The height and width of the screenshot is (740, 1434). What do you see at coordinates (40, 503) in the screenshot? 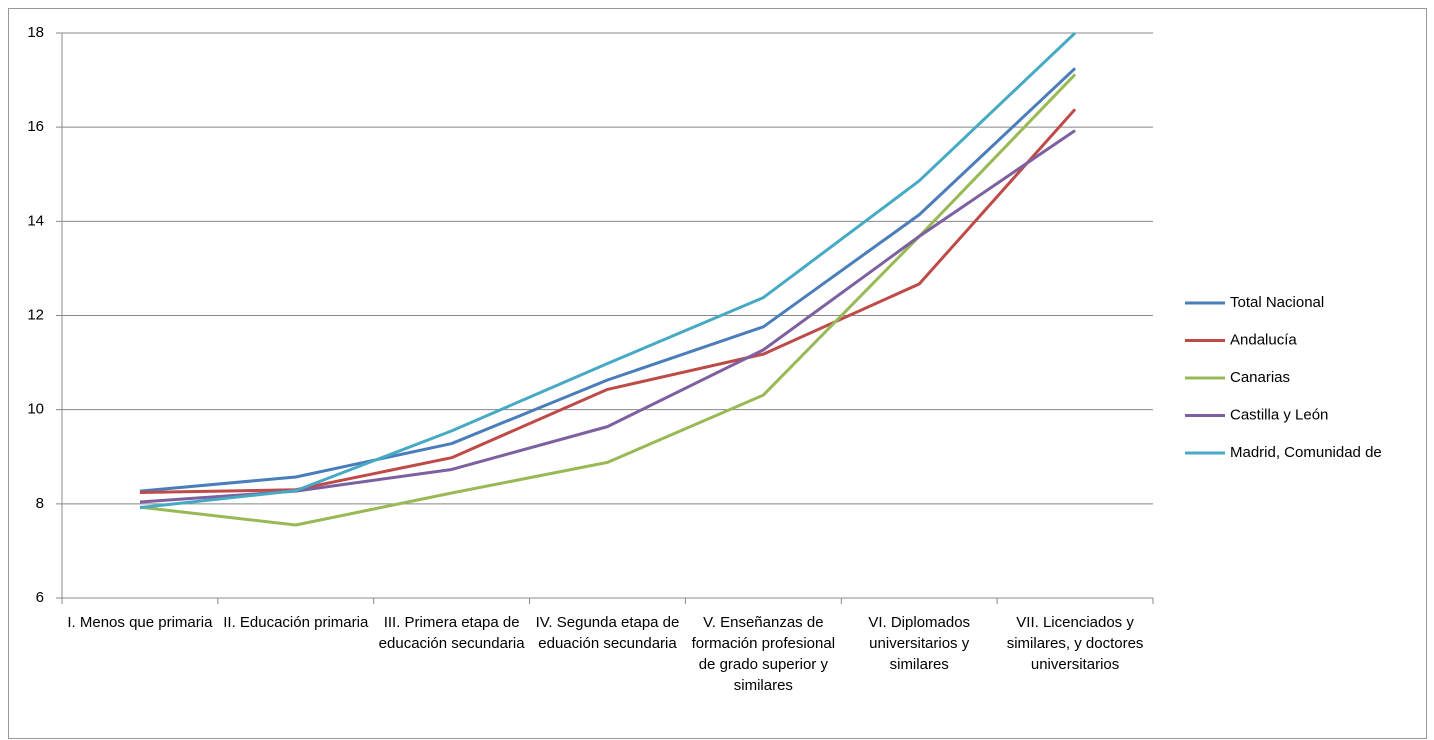
I see `y-tick-label: 8` at bounding box center [40, 503].